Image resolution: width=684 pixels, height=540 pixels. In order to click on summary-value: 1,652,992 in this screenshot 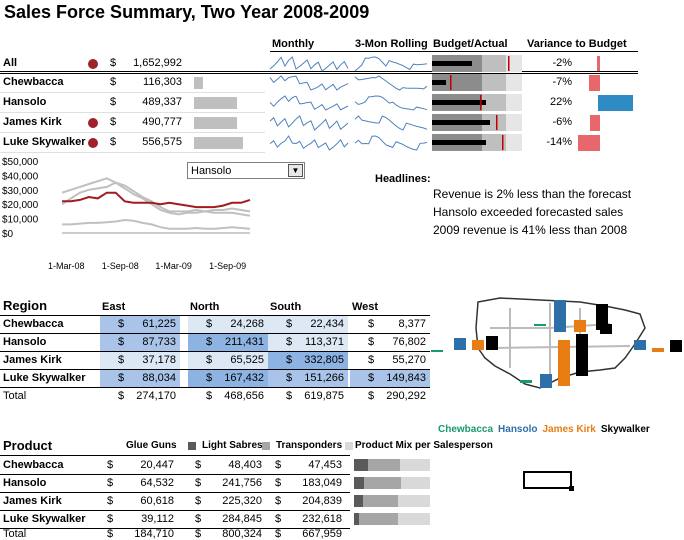, I will do `click(157, 63)`.